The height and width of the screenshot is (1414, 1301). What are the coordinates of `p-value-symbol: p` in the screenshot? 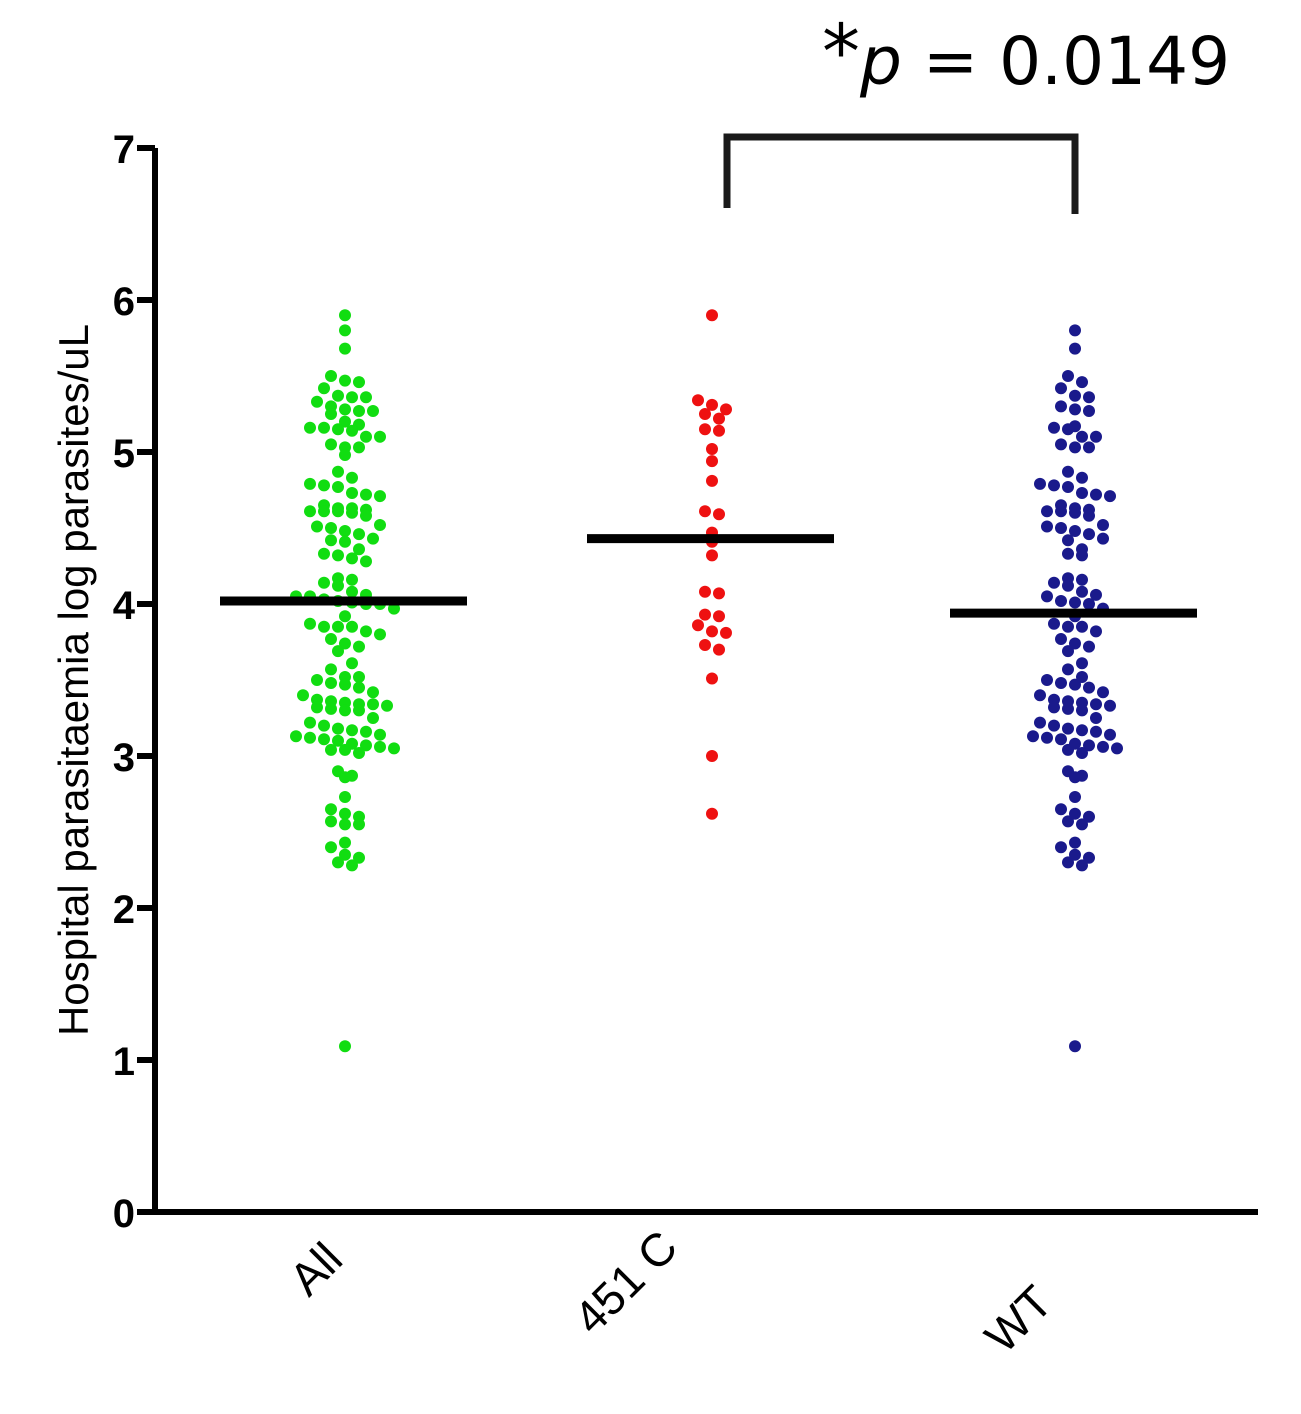 It's located at (880, 61).